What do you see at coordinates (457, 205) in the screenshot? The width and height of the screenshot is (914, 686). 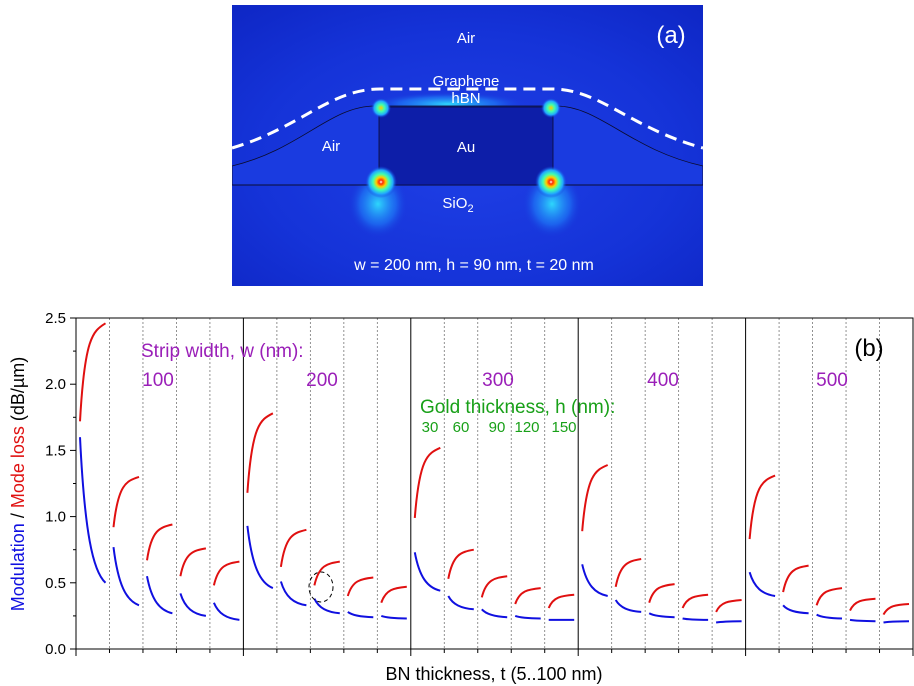 I see `label-sio2: SiO2` at bounding box center [457, 205].